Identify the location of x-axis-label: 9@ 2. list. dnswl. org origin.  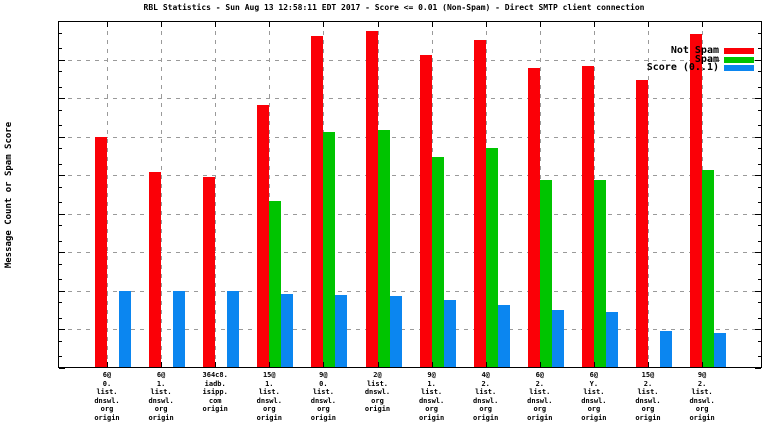
(702, 396).